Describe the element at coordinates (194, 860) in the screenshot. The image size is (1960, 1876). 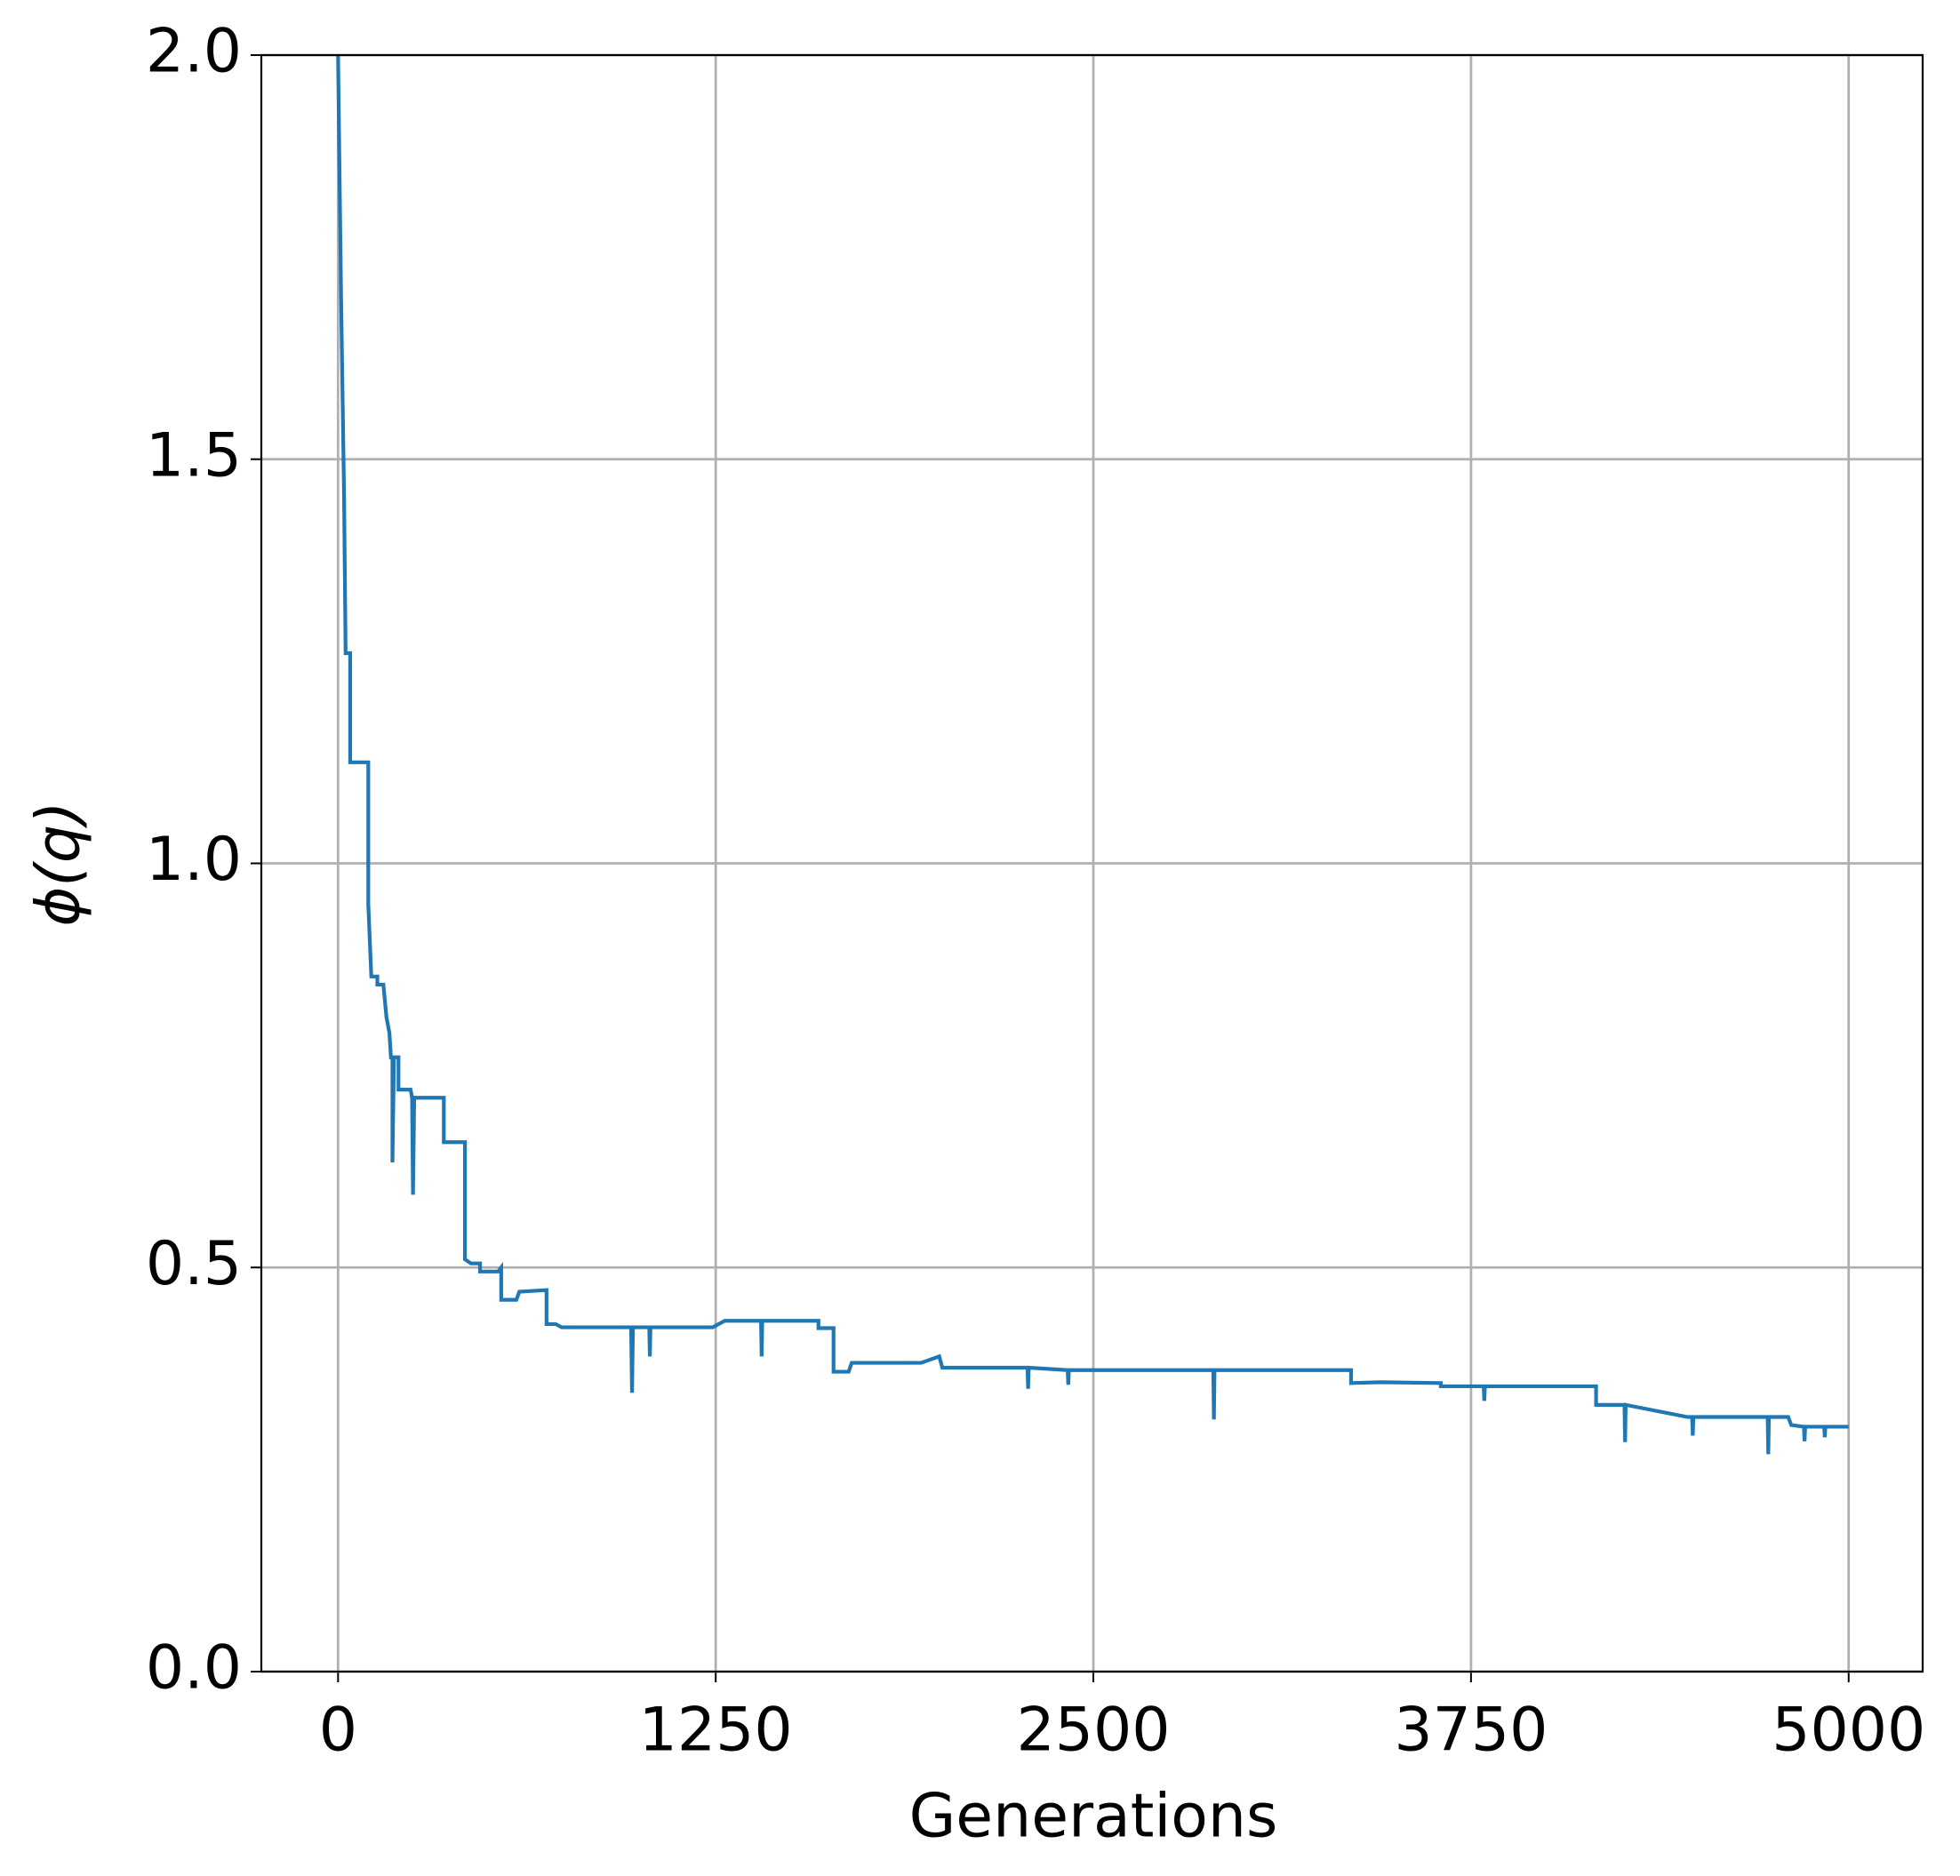
I see `y-tick-label: 1.0` at that location.